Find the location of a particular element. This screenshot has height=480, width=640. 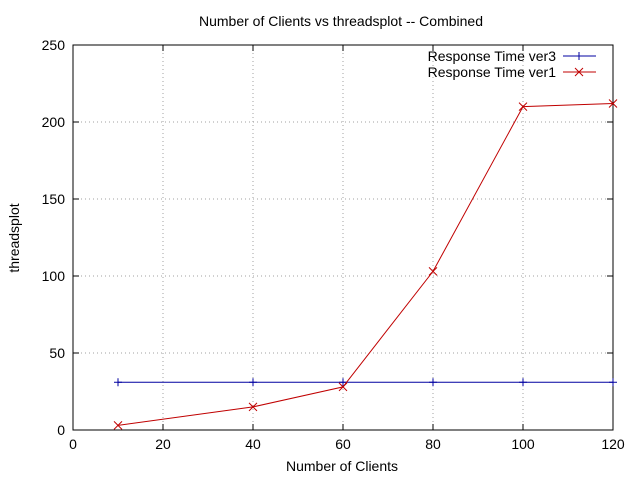

x-tick-label: 40 is located at coordinates (253, 444).